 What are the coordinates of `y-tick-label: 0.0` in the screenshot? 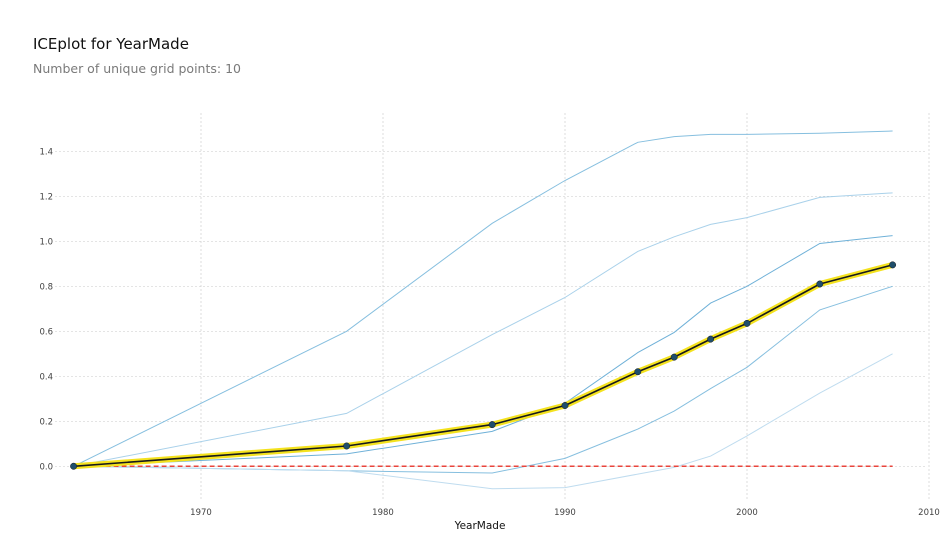 It's located at (46, 467).